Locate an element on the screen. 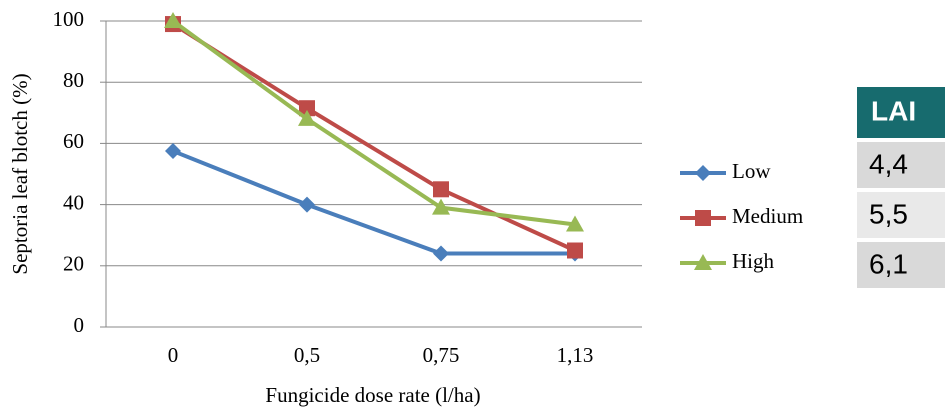 This screenshot has height=412, width=945. legend-label: Medium is located at coordinates (767, 216).